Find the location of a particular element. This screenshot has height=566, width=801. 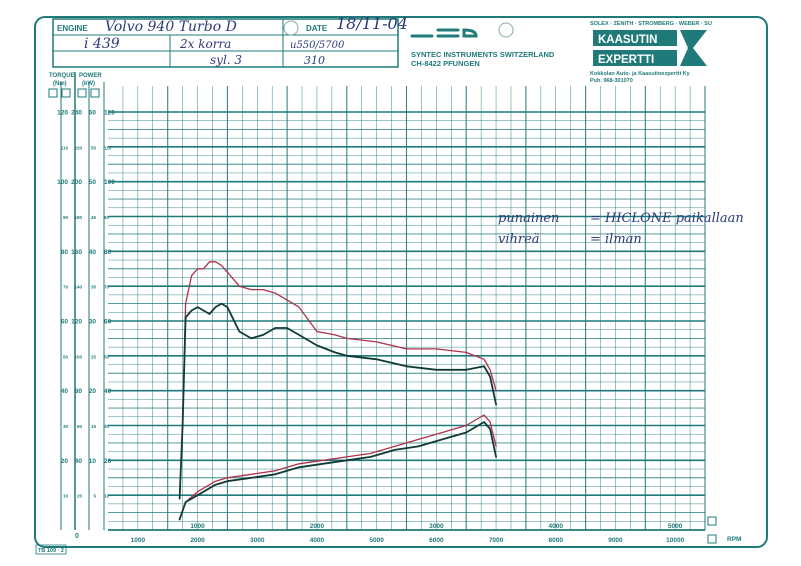

torque-unit: (Nm) is located at coordinates (60, 84).